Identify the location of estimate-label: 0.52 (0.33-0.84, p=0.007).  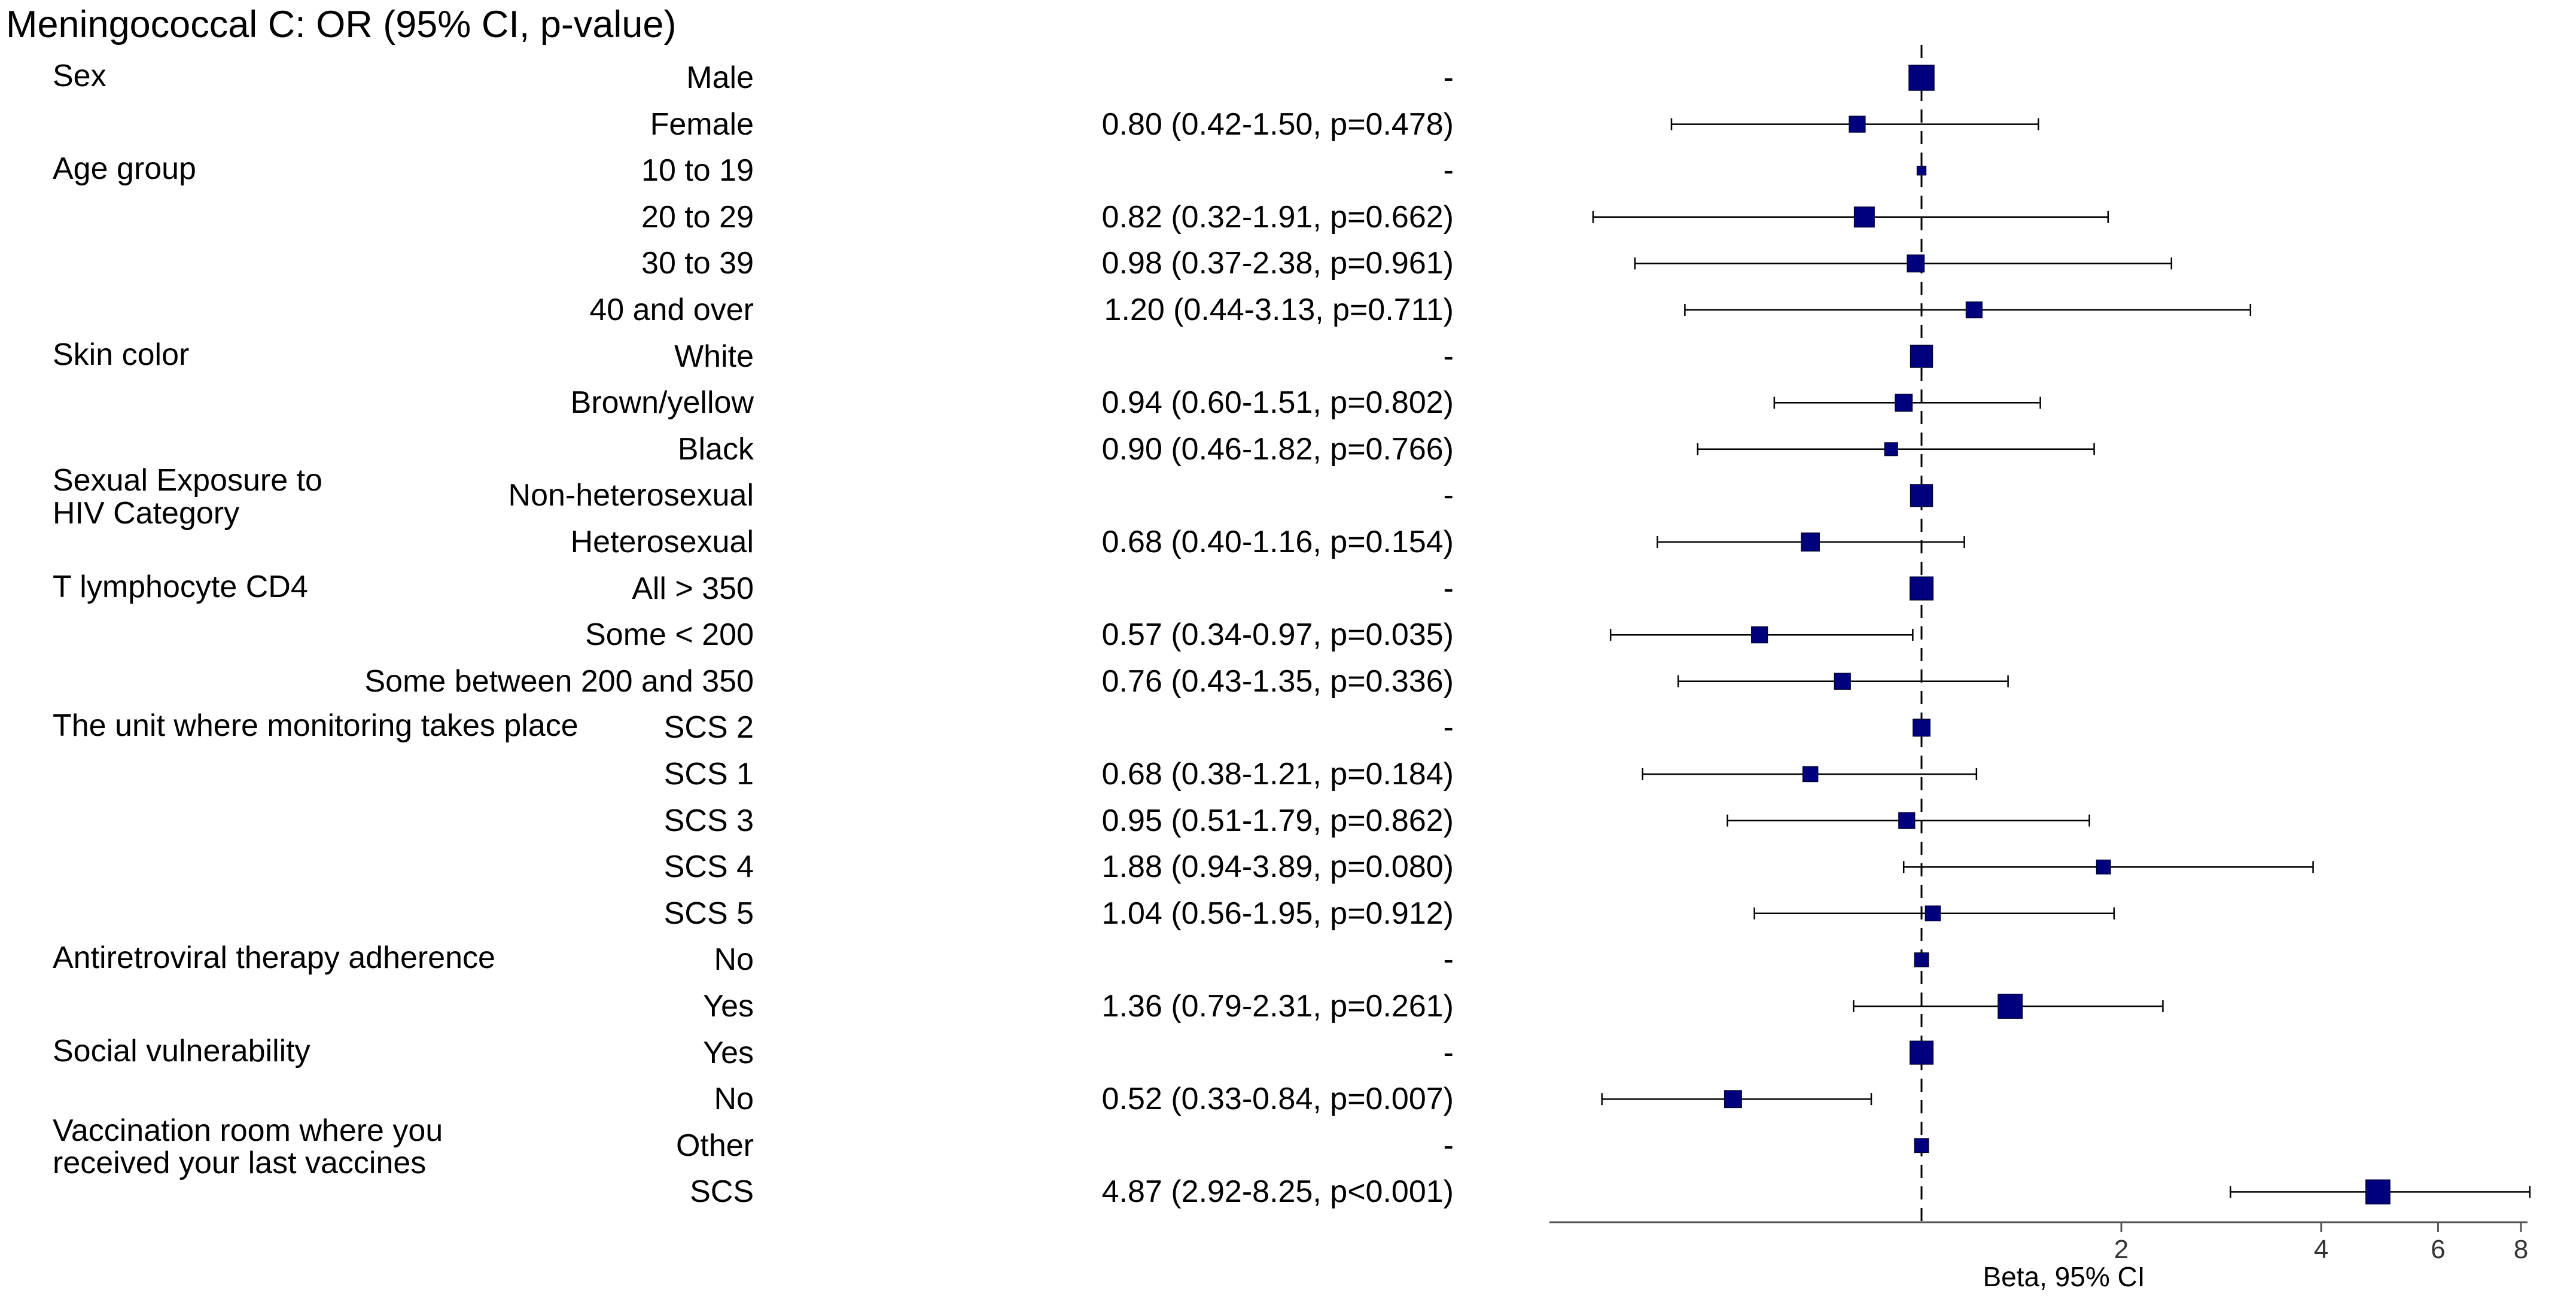
(1277, 1099).